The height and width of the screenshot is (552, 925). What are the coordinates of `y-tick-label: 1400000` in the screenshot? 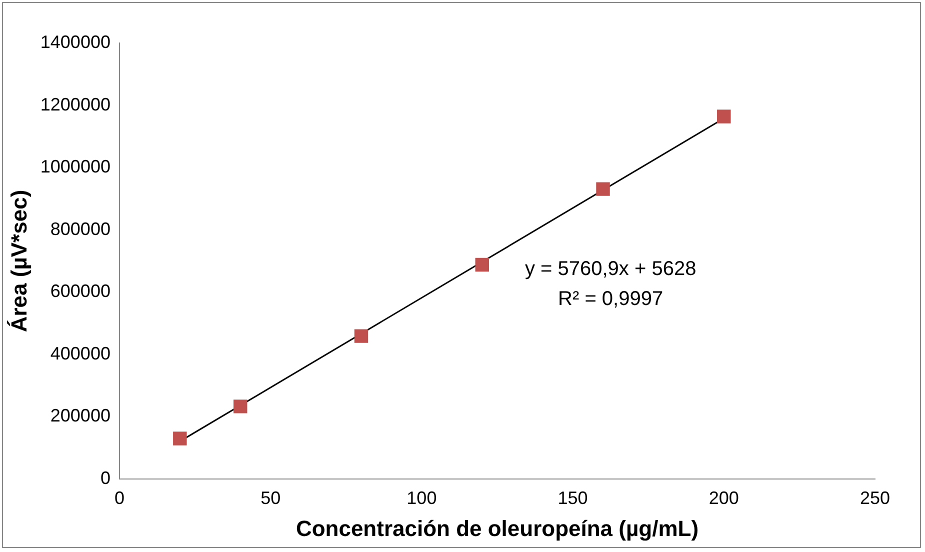 It's located at (75, 42).